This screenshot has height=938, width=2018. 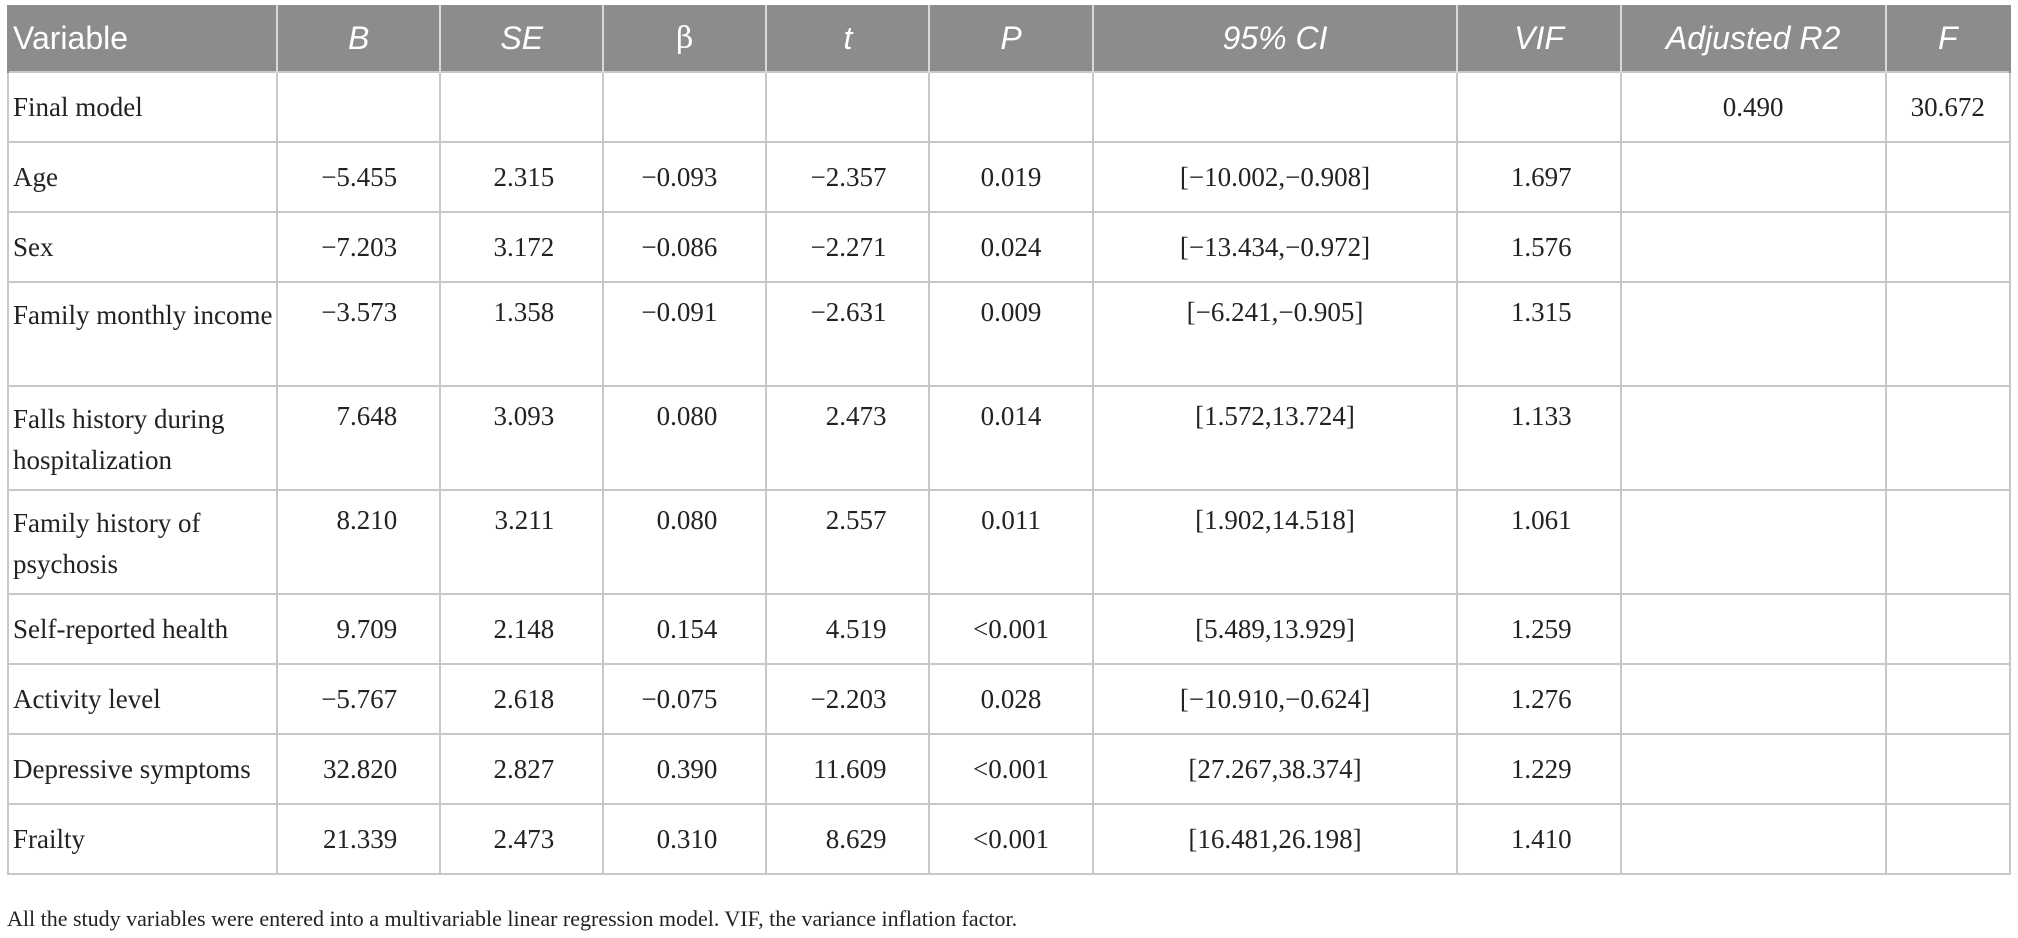 I want to click on cell-p: 0.011, so click(x=1011, y=542).